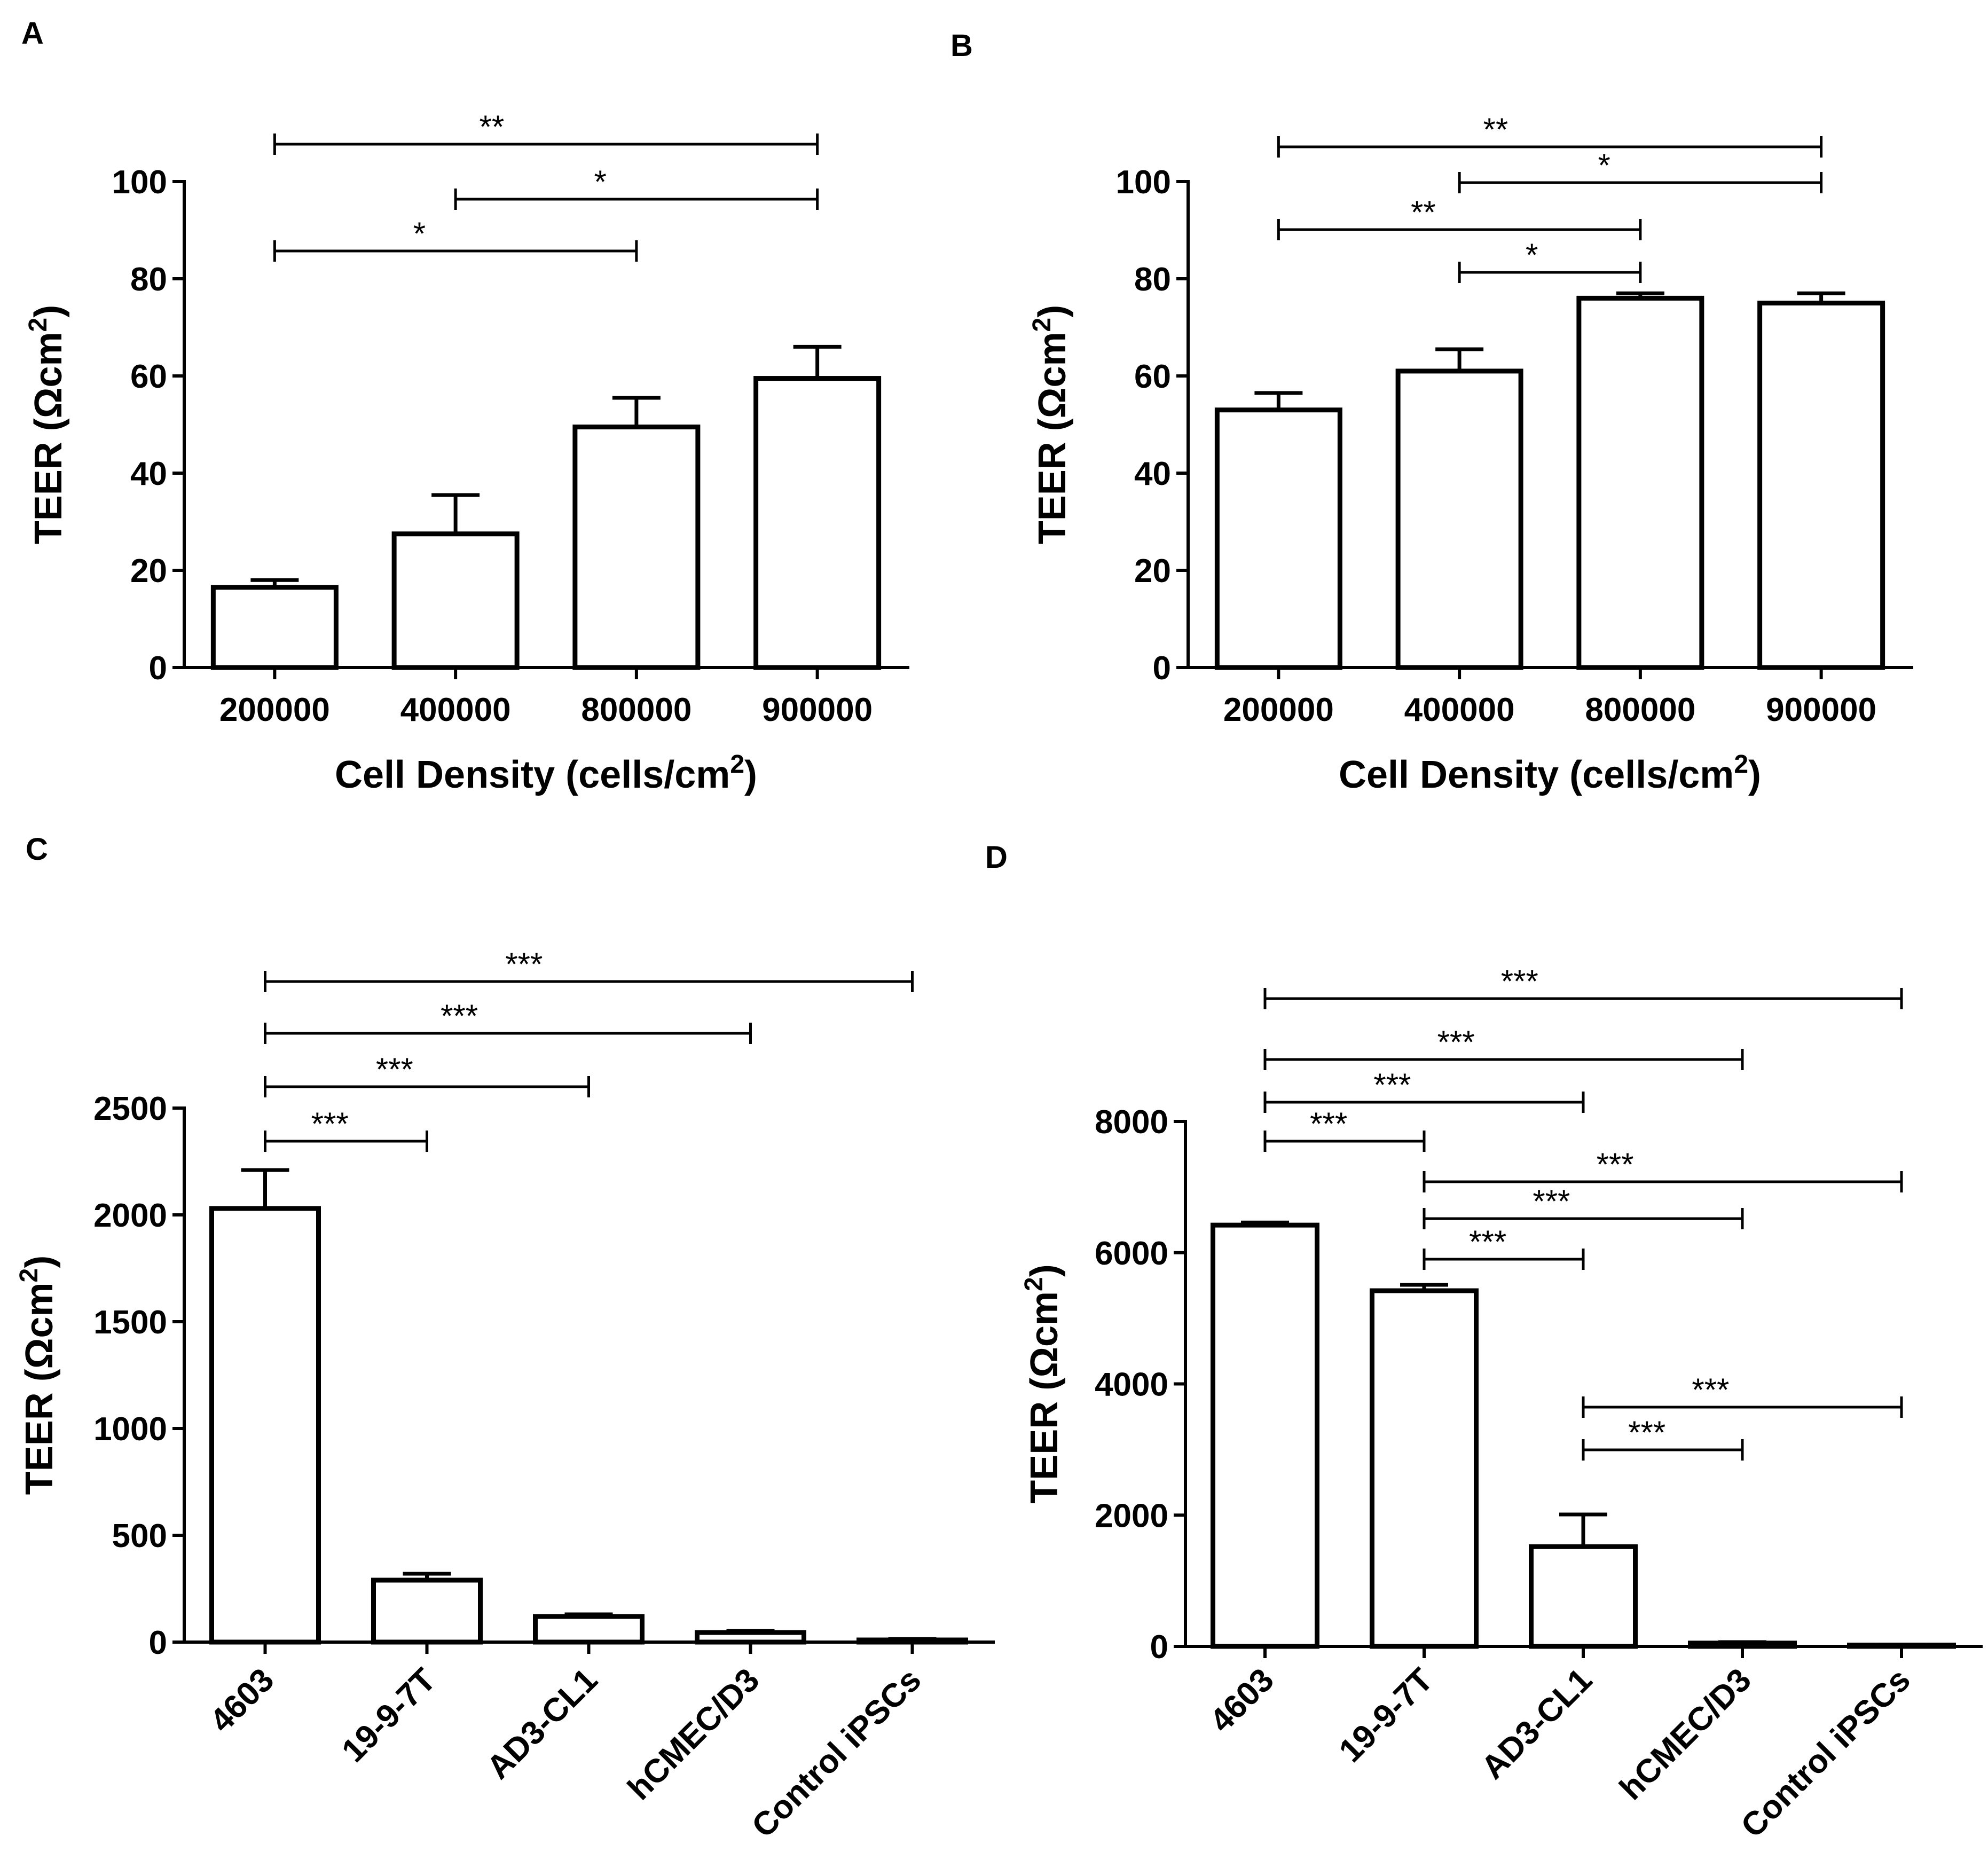 The image size is (1988, 1876). I want to click on y-tick-label: 2500, so click(130, 1108).